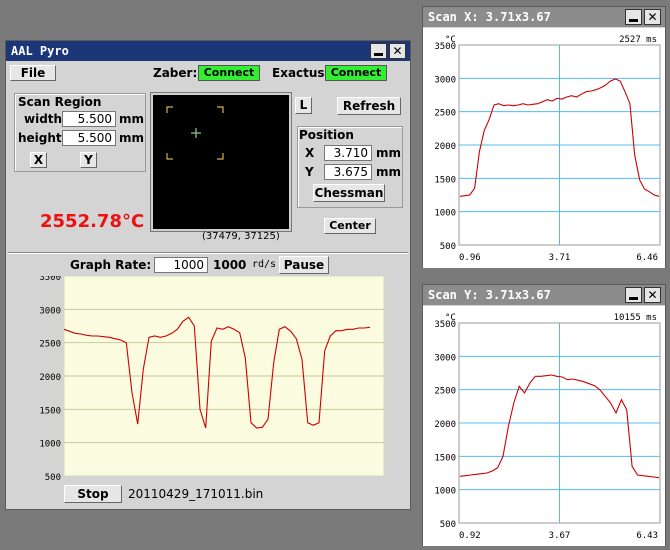  I want to click on region-corner-br, so click(220, 156).